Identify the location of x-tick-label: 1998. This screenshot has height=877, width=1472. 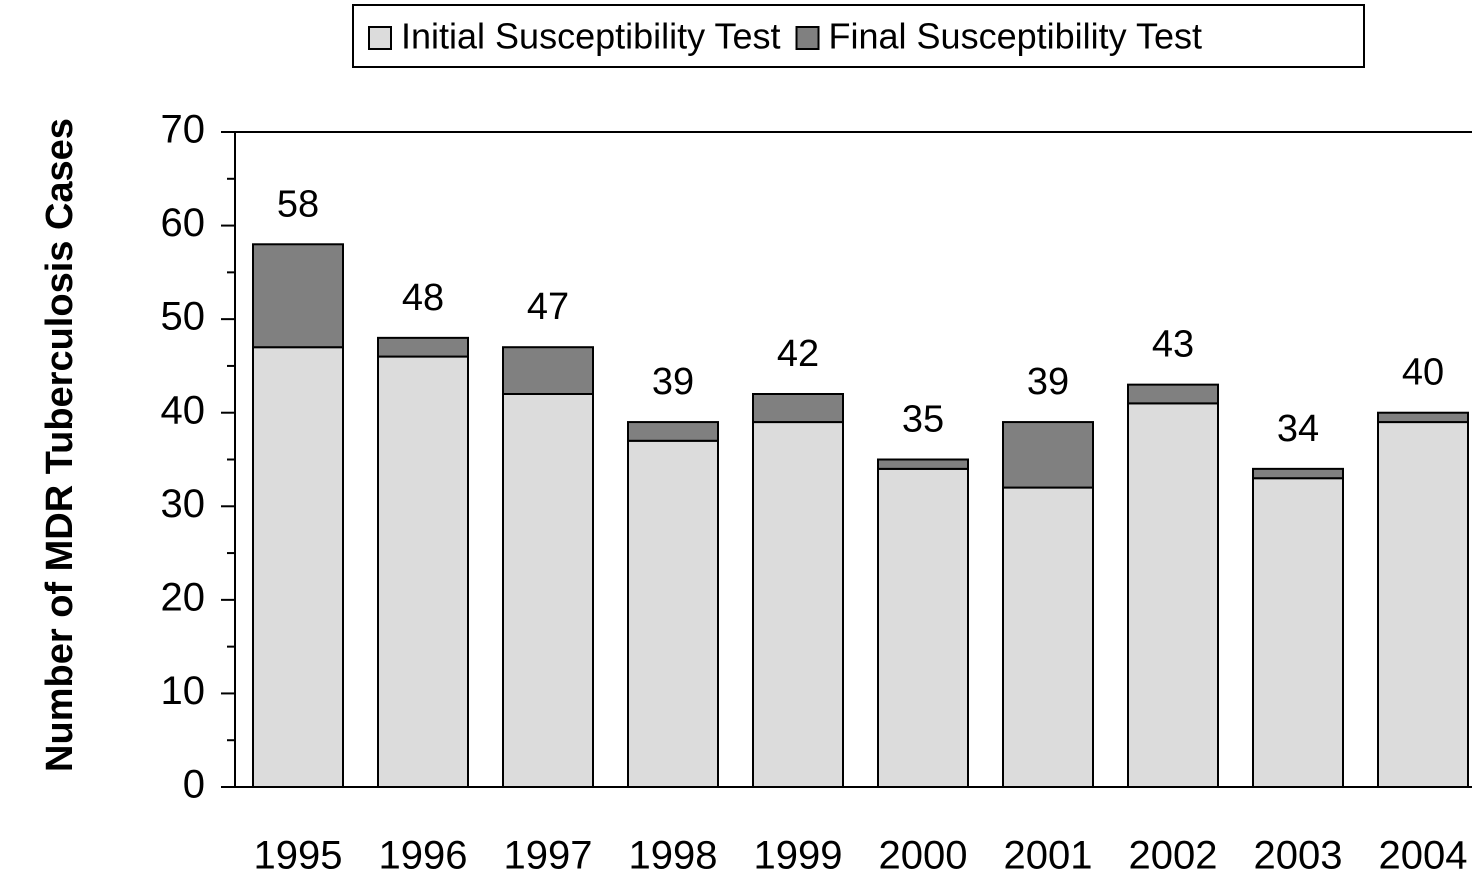
(673, 855).